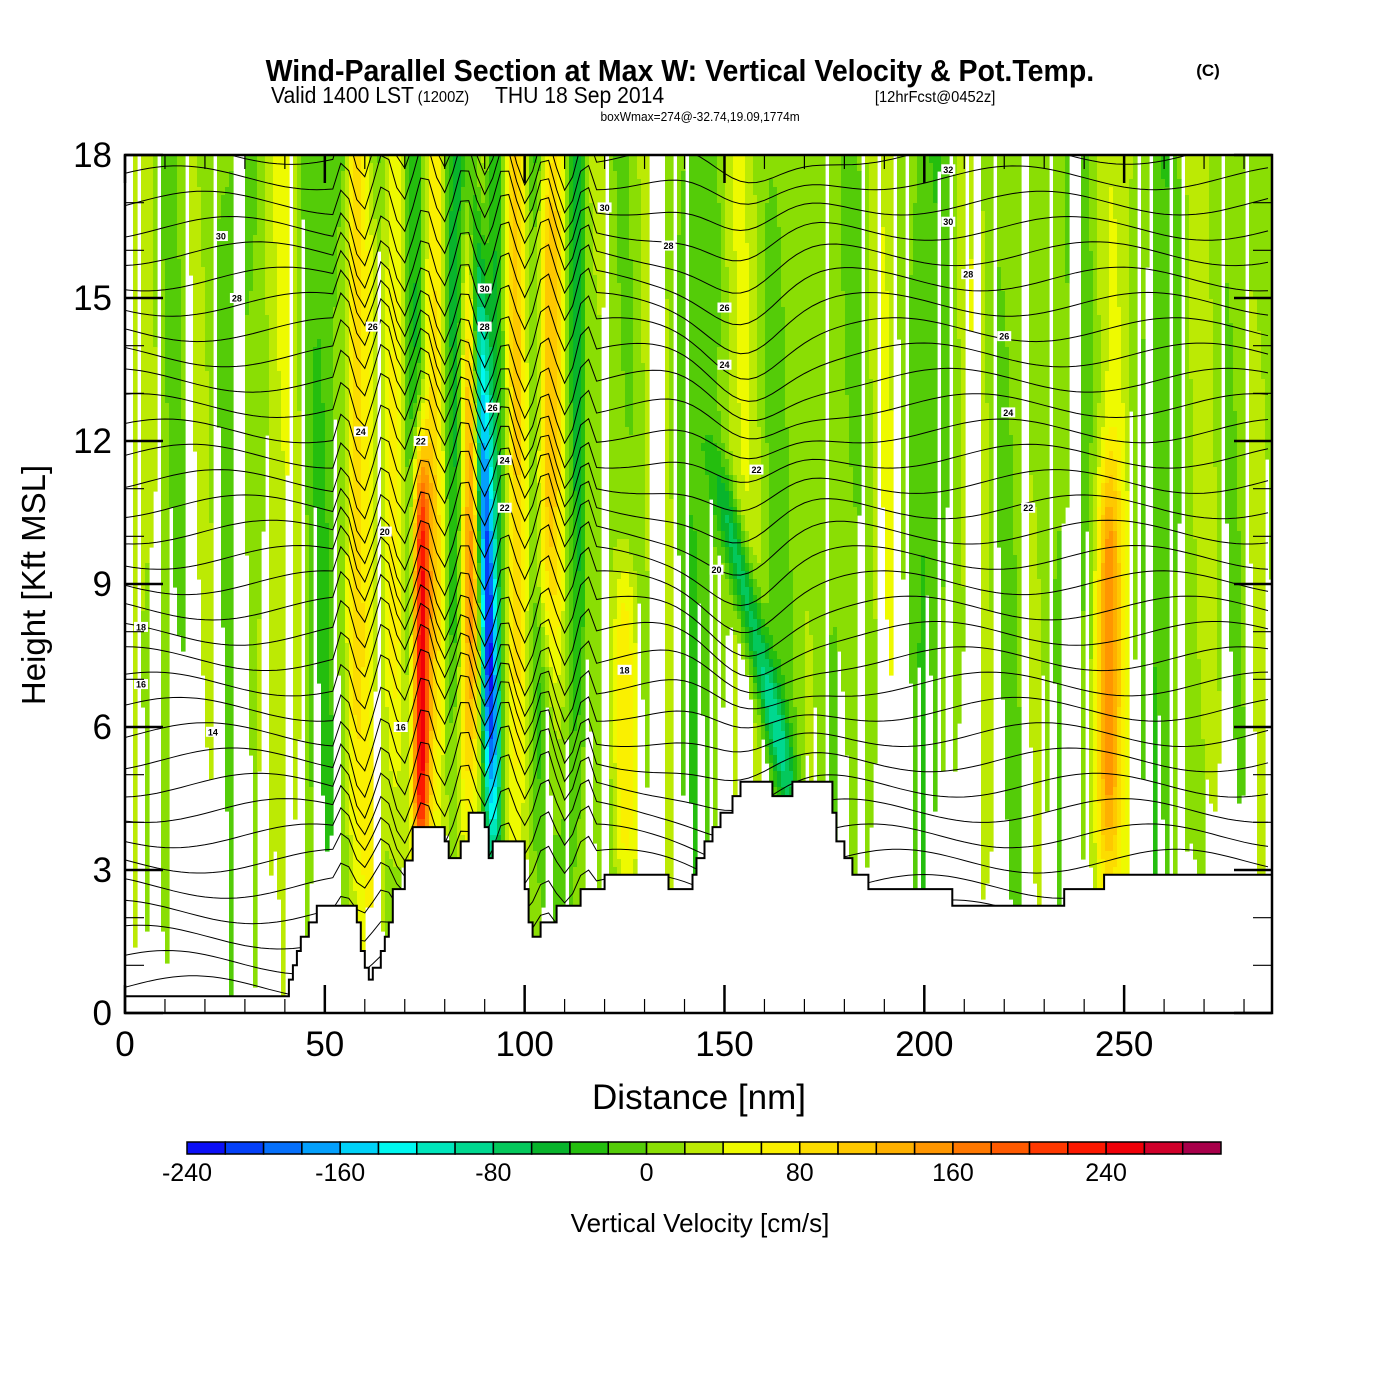 The image size is (1400, 1400). Describe the element at coordinates (699, 1097) in the screenshot. I see `x-axis-label: Distance [nm]` at that location.